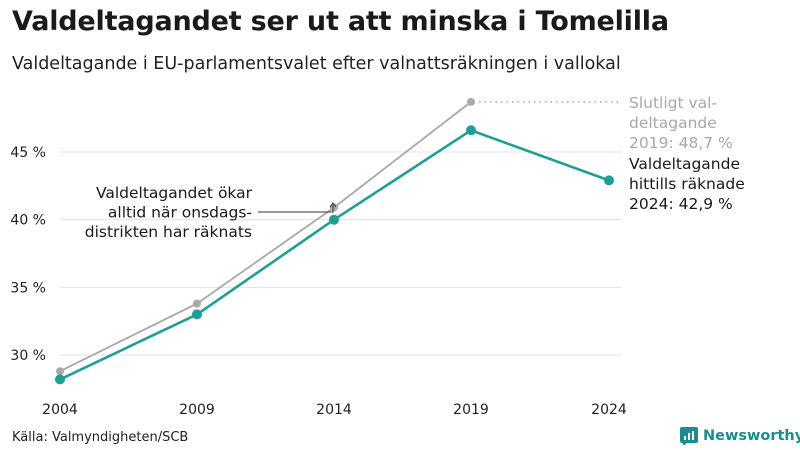  What do you see at coordinates (180, 213) in the screenshot?
I see `annotation-note: alltid när onsdags-` at bounding box center [180, 213].